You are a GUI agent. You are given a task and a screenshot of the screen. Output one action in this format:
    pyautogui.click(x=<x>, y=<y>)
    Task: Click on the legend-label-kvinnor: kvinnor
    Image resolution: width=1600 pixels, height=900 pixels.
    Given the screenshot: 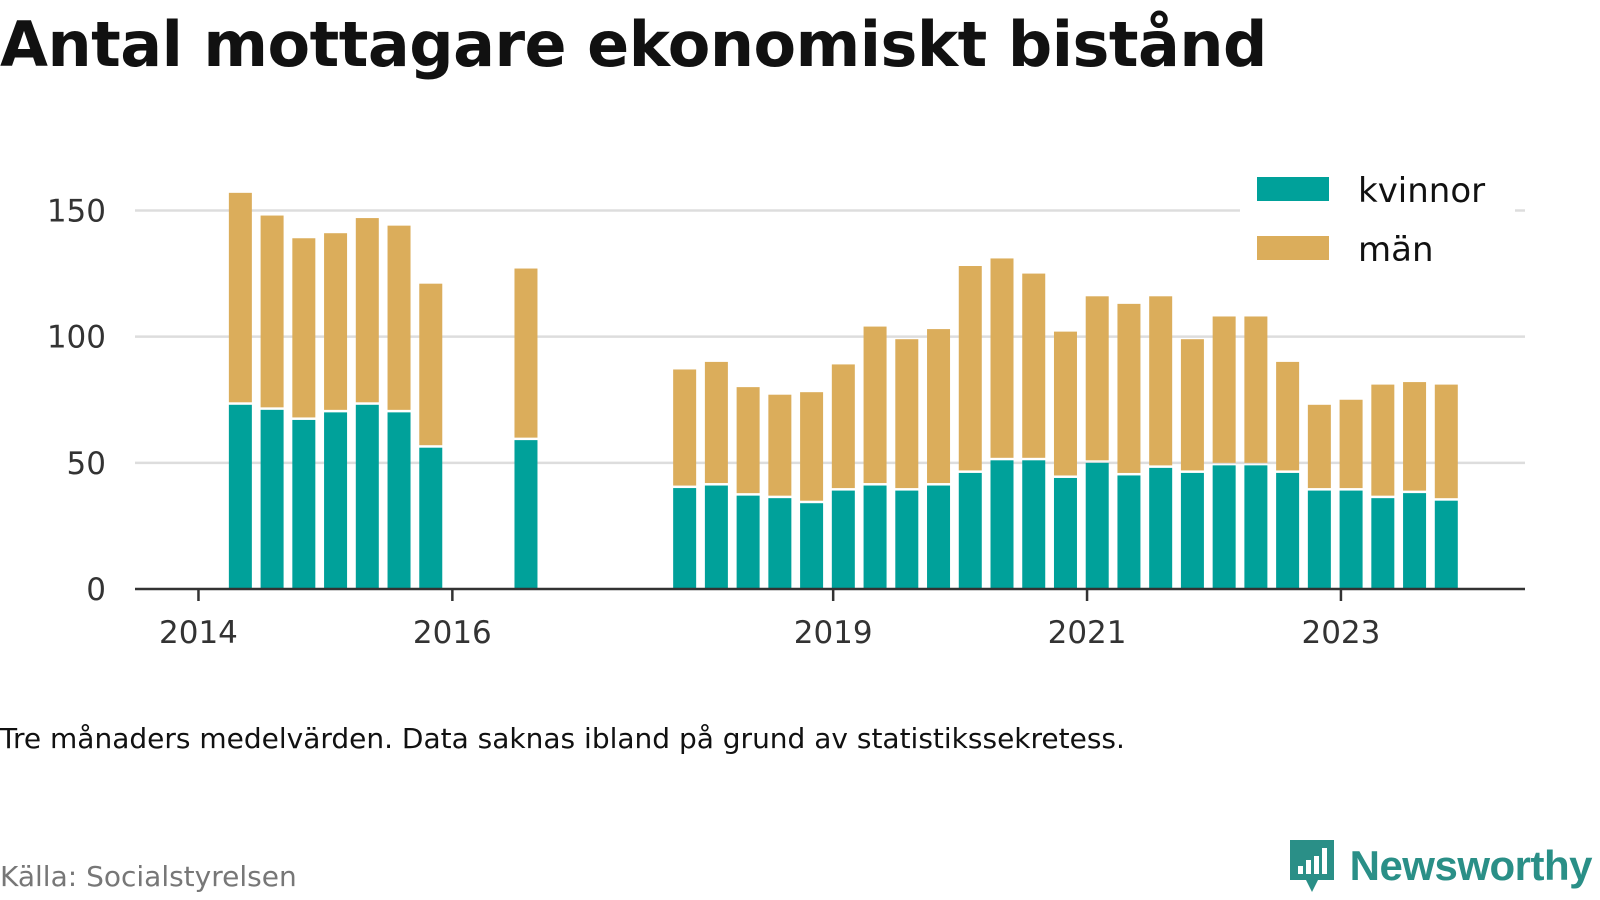 What is the action you would take?
    pyautogui.click(x=1421, y=191)
    